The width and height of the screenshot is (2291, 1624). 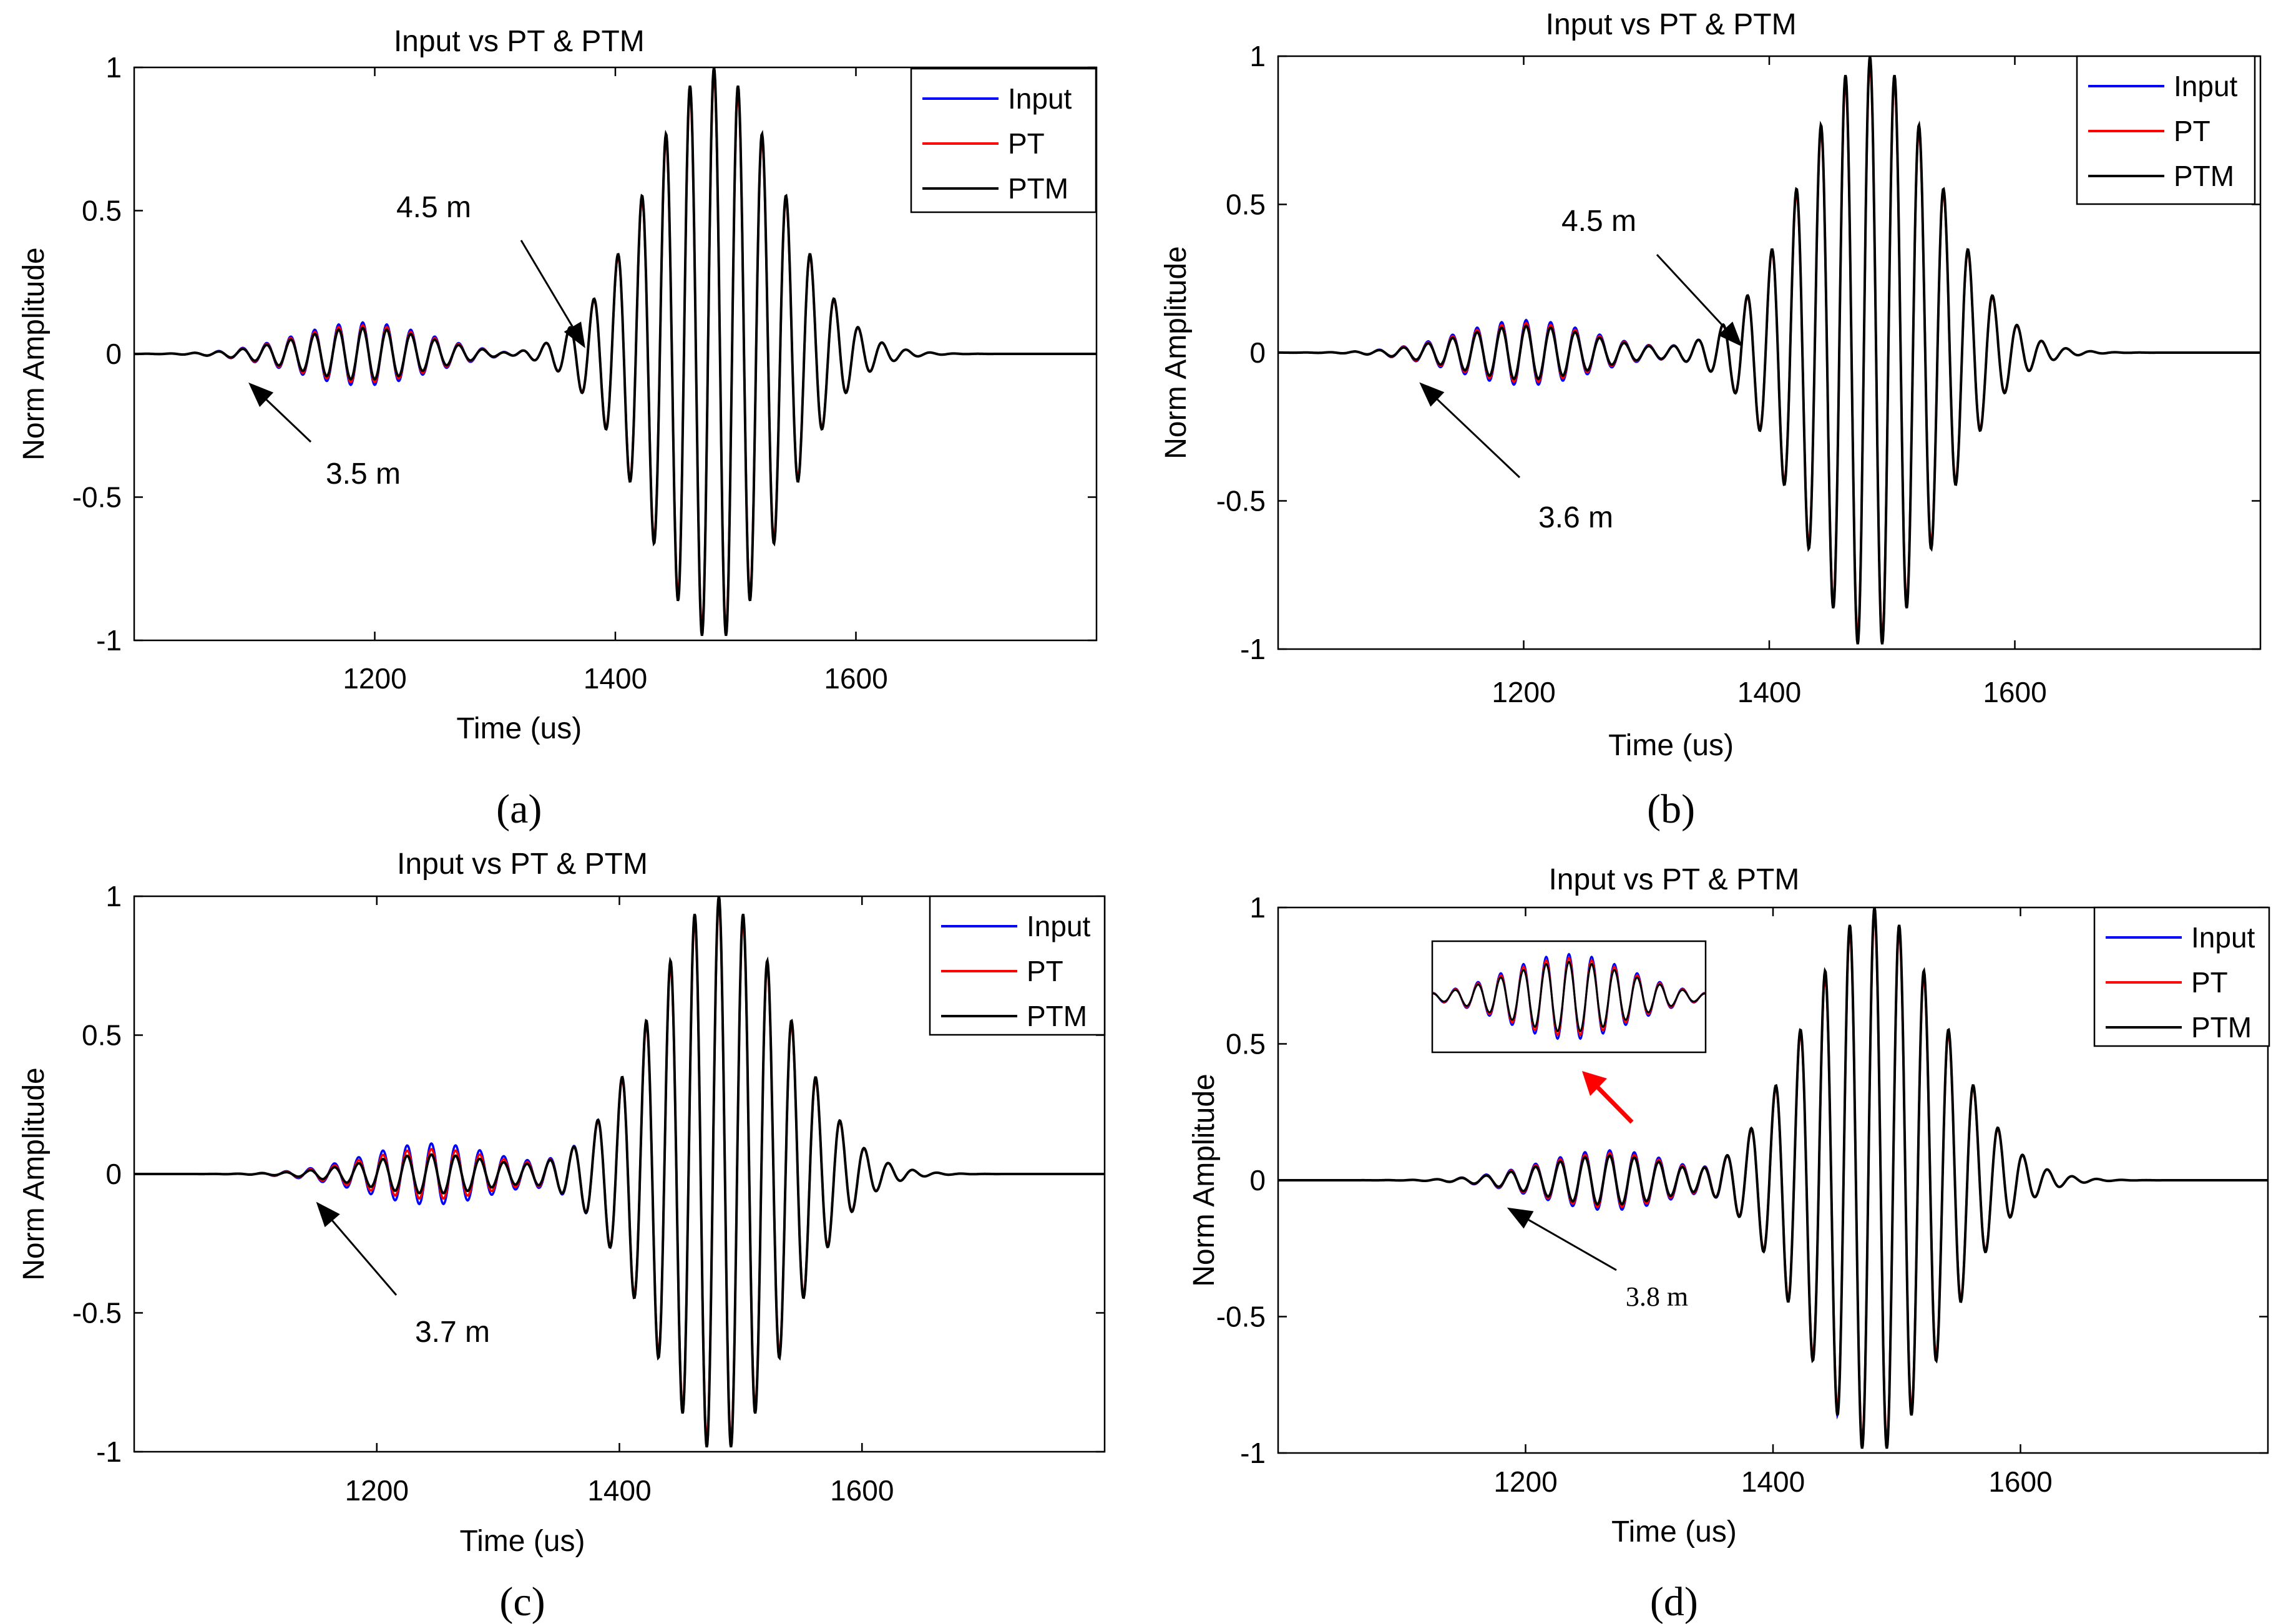 What do you see at coordinates (522, 1601) in the screenshot?
I see `panel-label: (c)` at bounding box center [522, 1601].